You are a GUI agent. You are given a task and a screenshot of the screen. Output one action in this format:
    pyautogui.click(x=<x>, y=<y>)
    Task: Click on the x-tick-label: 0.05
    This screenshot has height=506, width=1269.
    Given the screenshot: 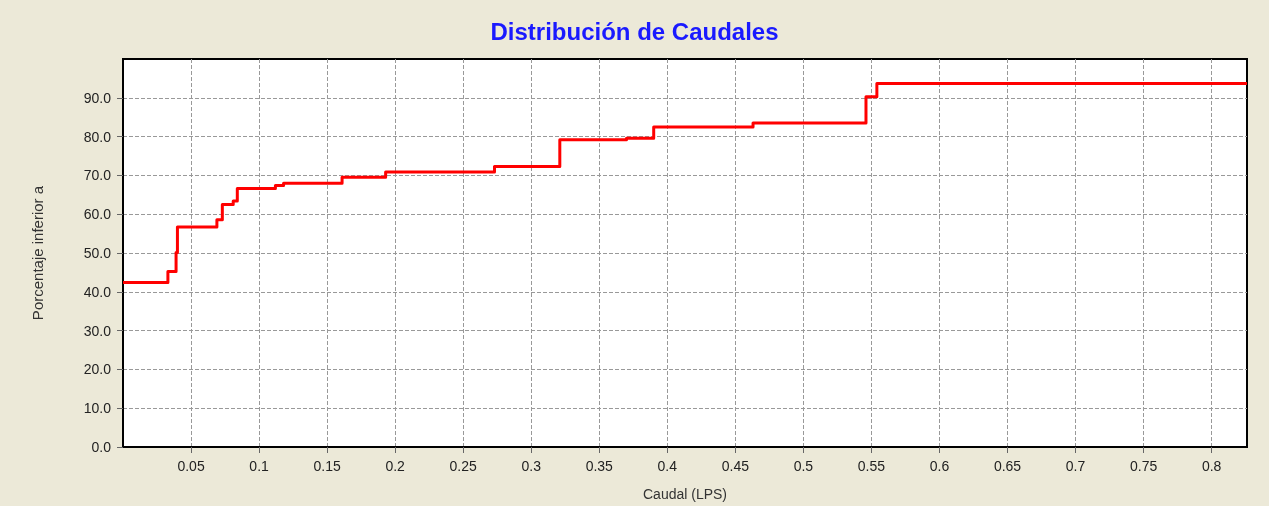 What is the action you would take?
    pyautogui.click(x=191, y=466)
    